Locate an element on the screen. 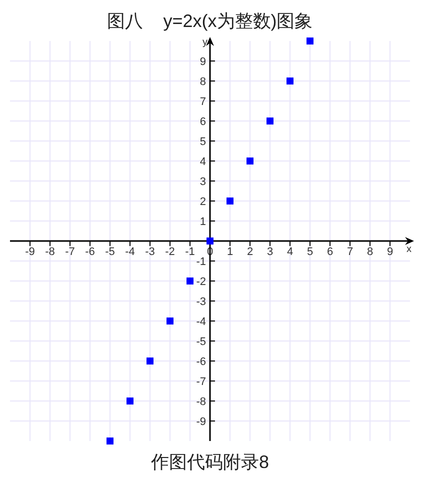 The height and width of the screenshot is (477, 429). y-tick-label: -3 is located at coordinates (201, 302).